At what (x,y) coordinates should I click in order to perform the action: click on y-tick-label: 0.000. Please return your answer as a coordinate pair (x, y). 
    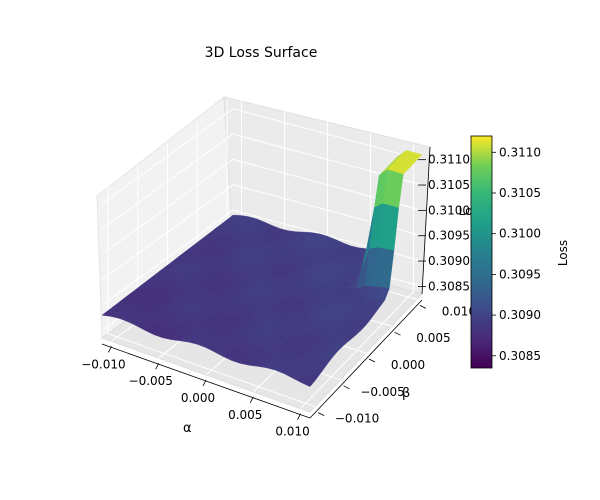
    Looking at the image, I should click on (408, 365).